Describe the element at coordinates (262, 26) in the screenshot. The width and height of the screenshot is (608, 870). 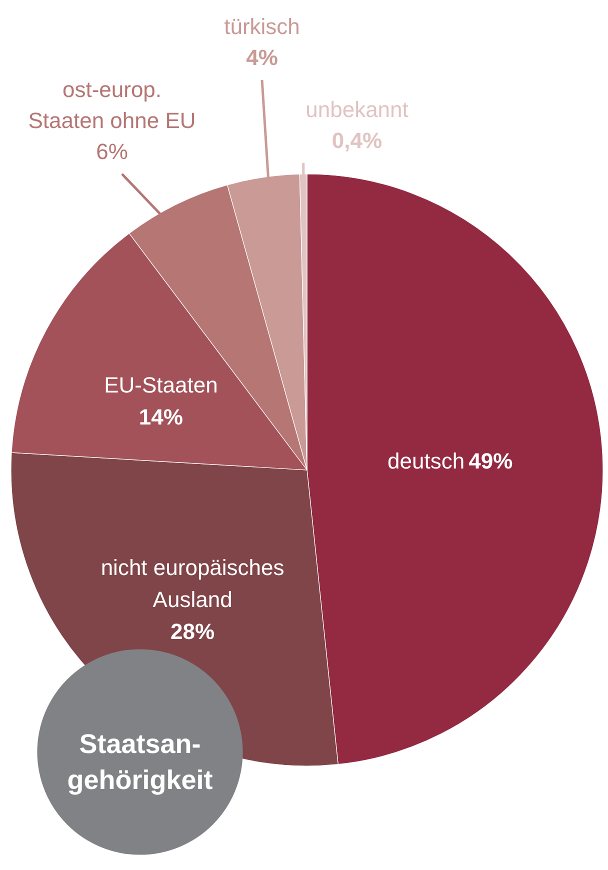
I see `slice-label: türkisch` at that location.